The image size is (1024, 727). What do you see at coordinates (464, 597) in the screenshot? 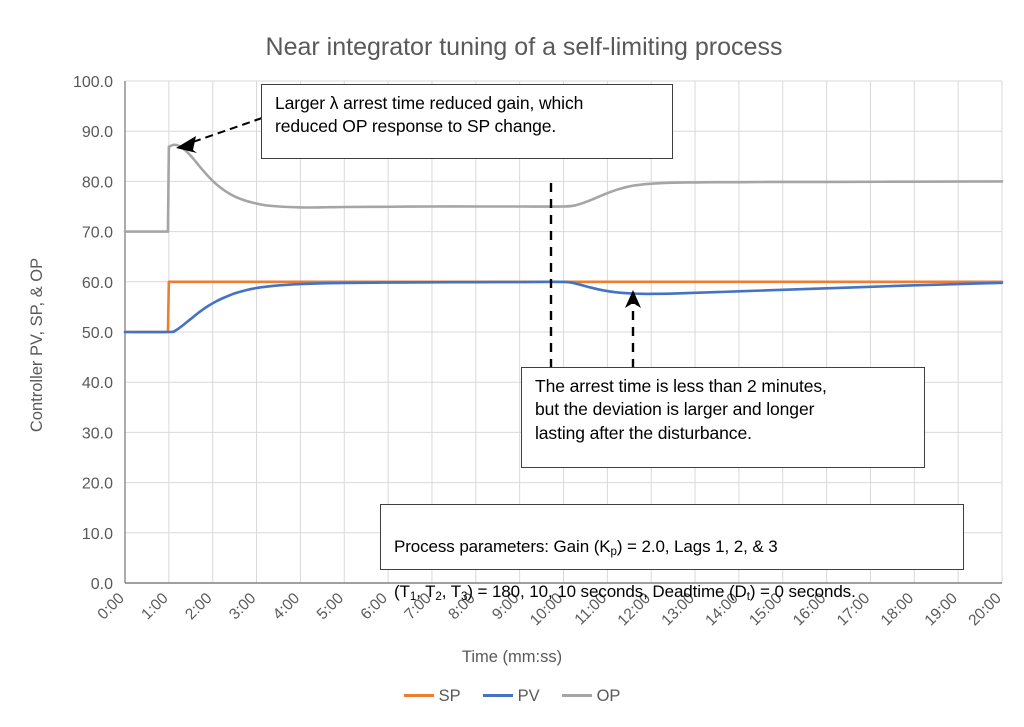
I see `params-t3-subscript: 3` at bounding box center [464, 597].